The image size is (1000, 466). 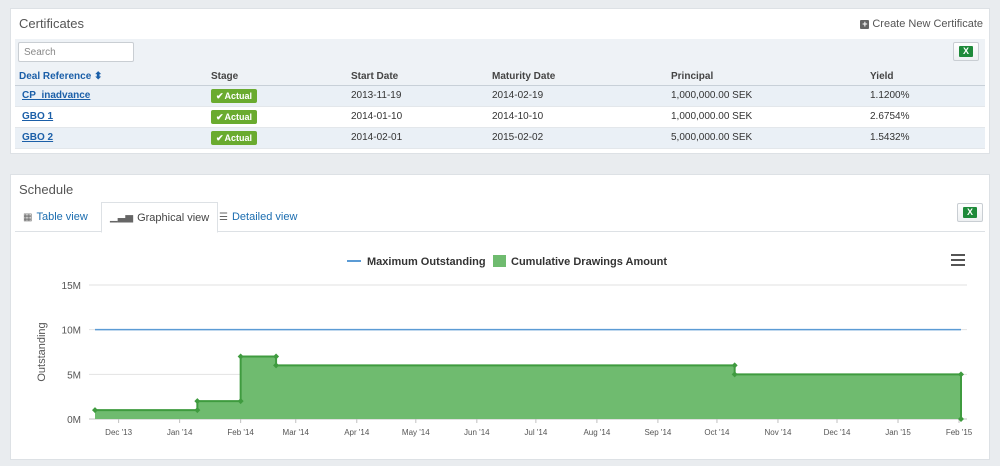 I want to click on y-tick-label: 15M, so click(x=71, y=286).